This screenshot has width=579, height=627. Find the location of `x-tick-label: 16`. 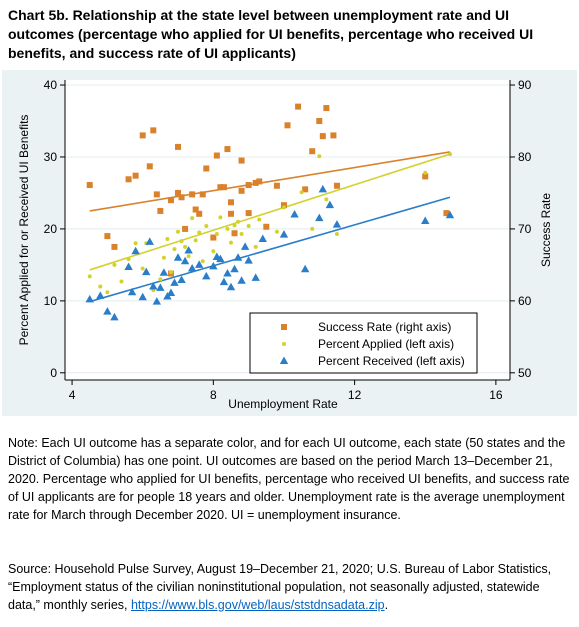

x-tick-label: 16 is located at coordinates (496, 395).